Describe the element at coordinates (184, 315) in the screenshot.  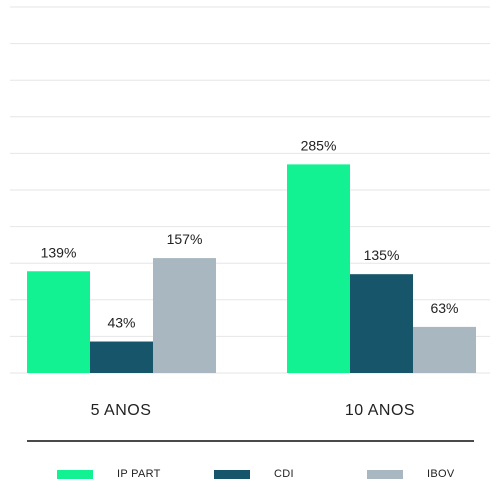
I see `bar-ibov-5-anos` at that location.